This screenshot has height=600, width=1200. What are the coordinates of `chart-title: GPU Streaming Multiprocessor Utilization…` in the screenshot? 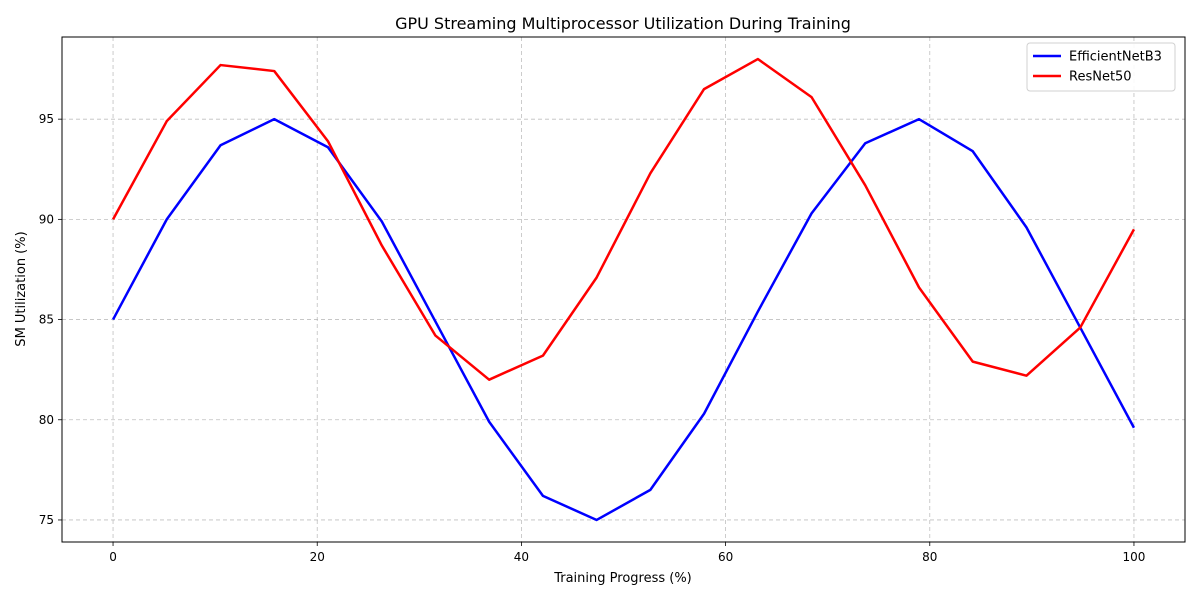 It's located at (623, 23).